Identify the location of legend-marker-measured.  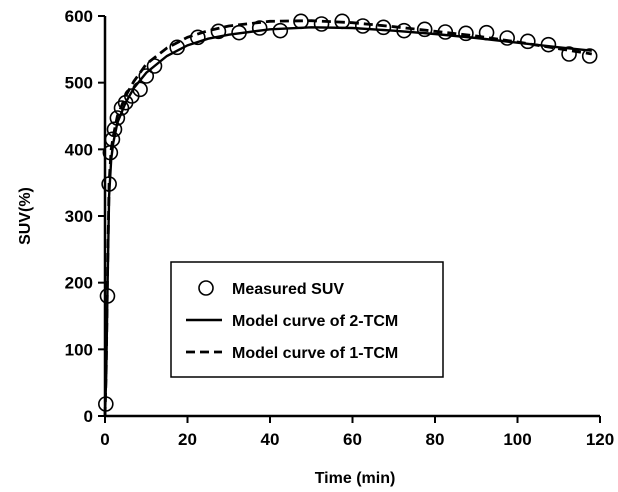
(206, 288).